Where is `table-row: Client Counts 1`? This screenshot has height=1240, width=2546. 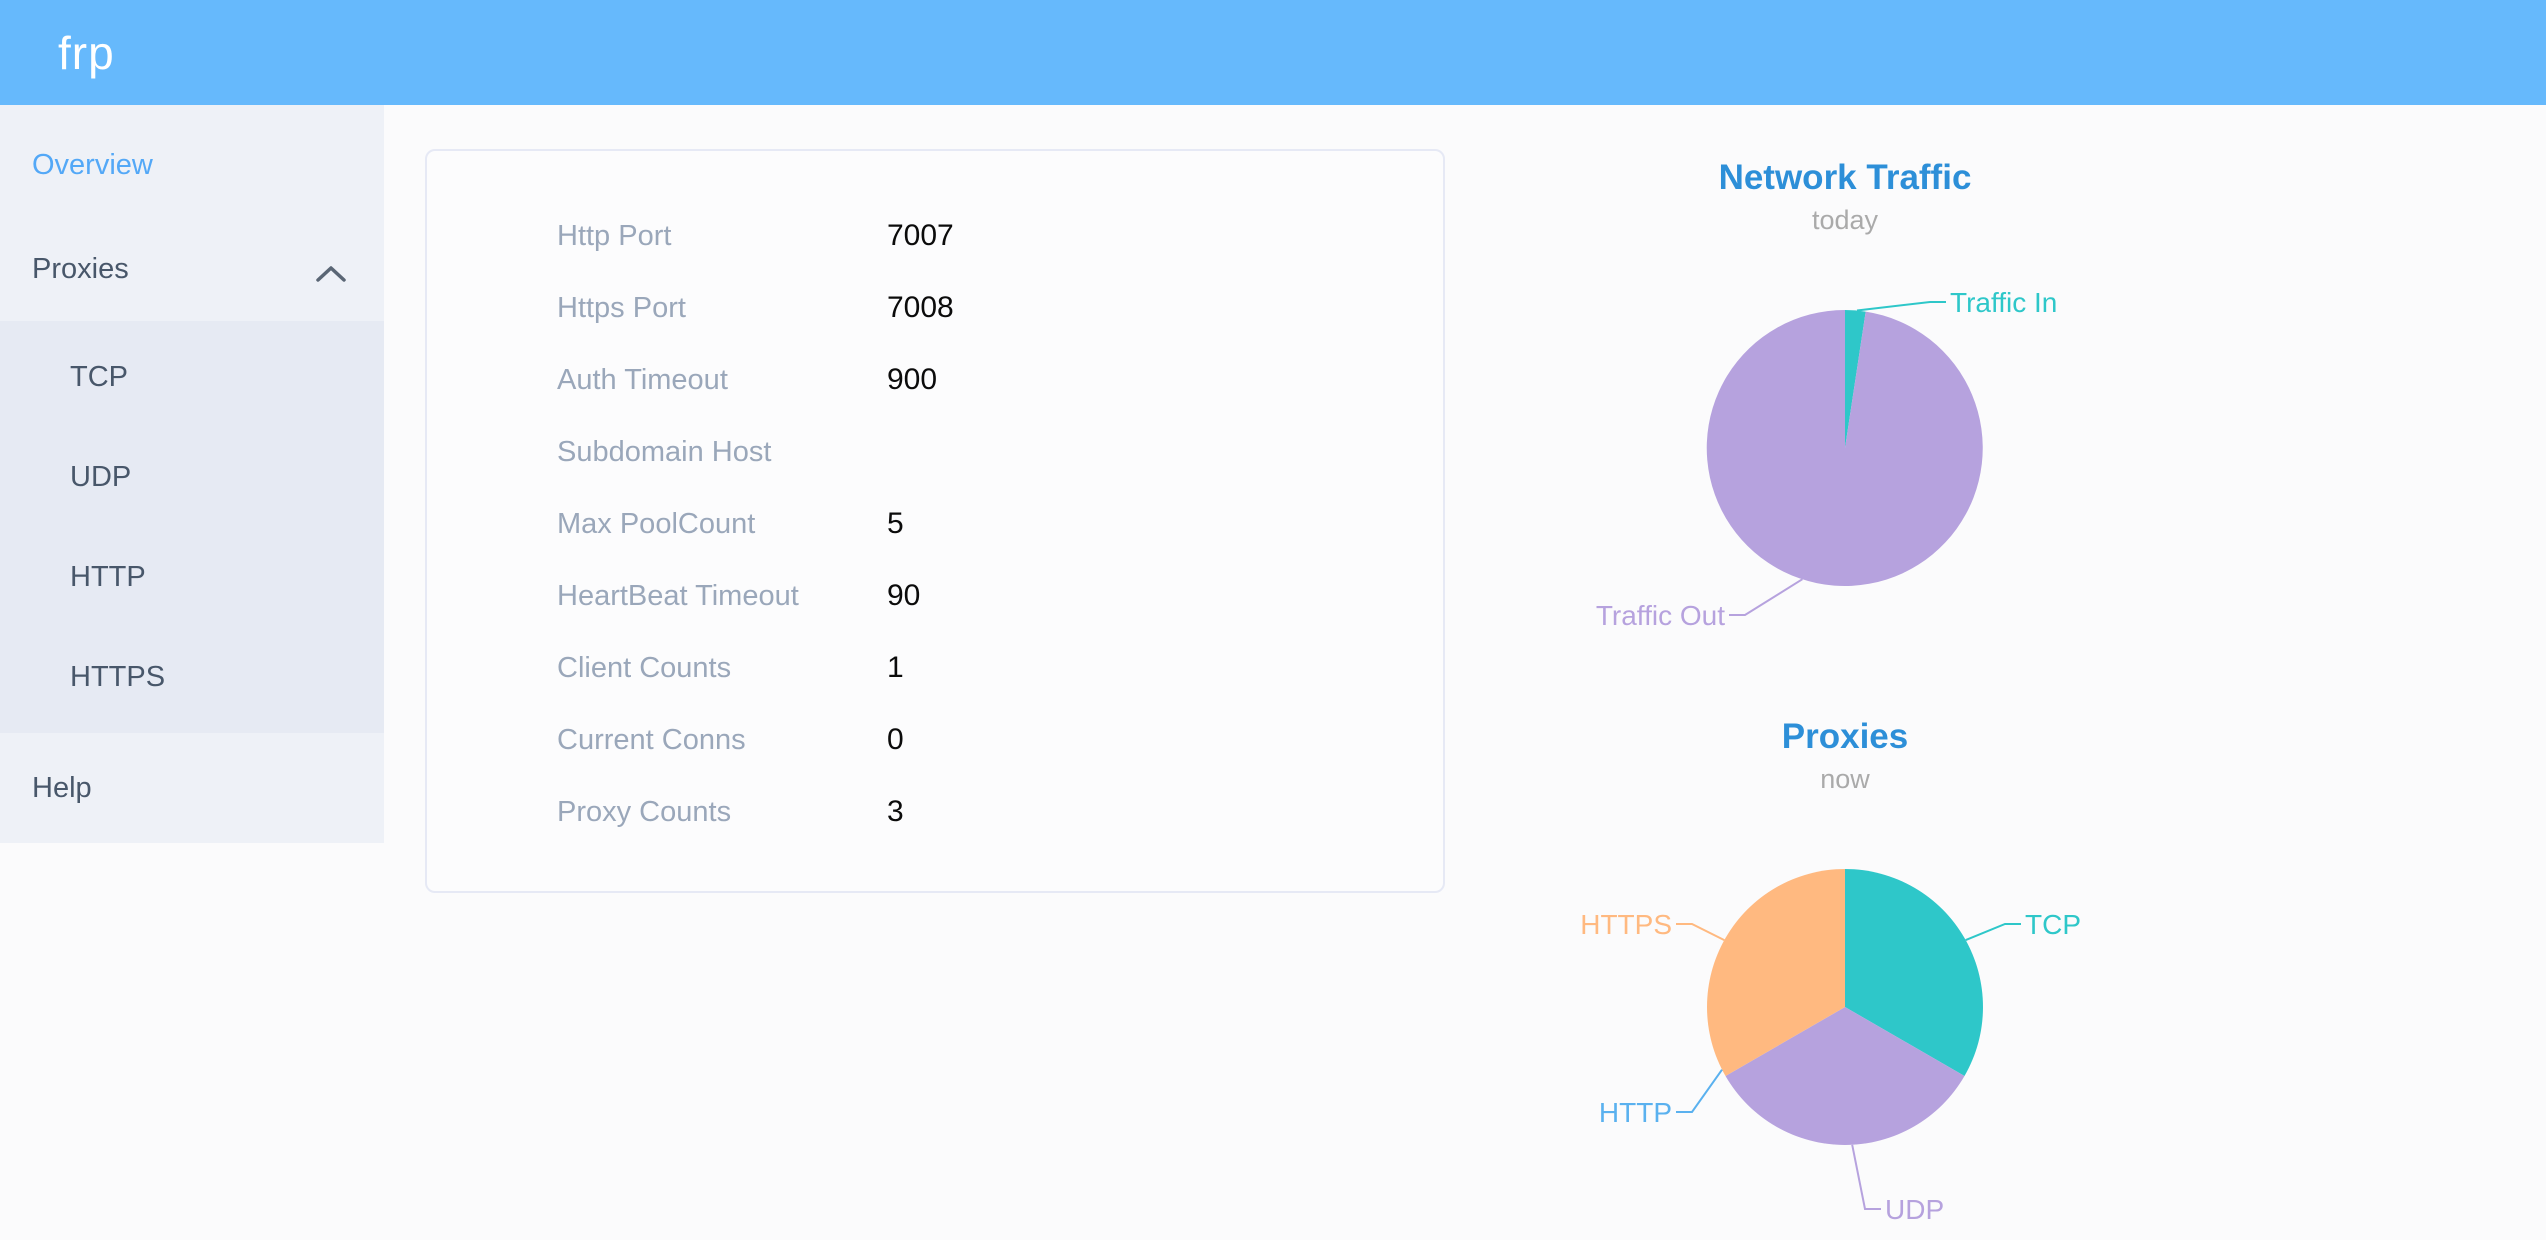 table-row: Client Counts 1 is located at coordinates (1000, 668).